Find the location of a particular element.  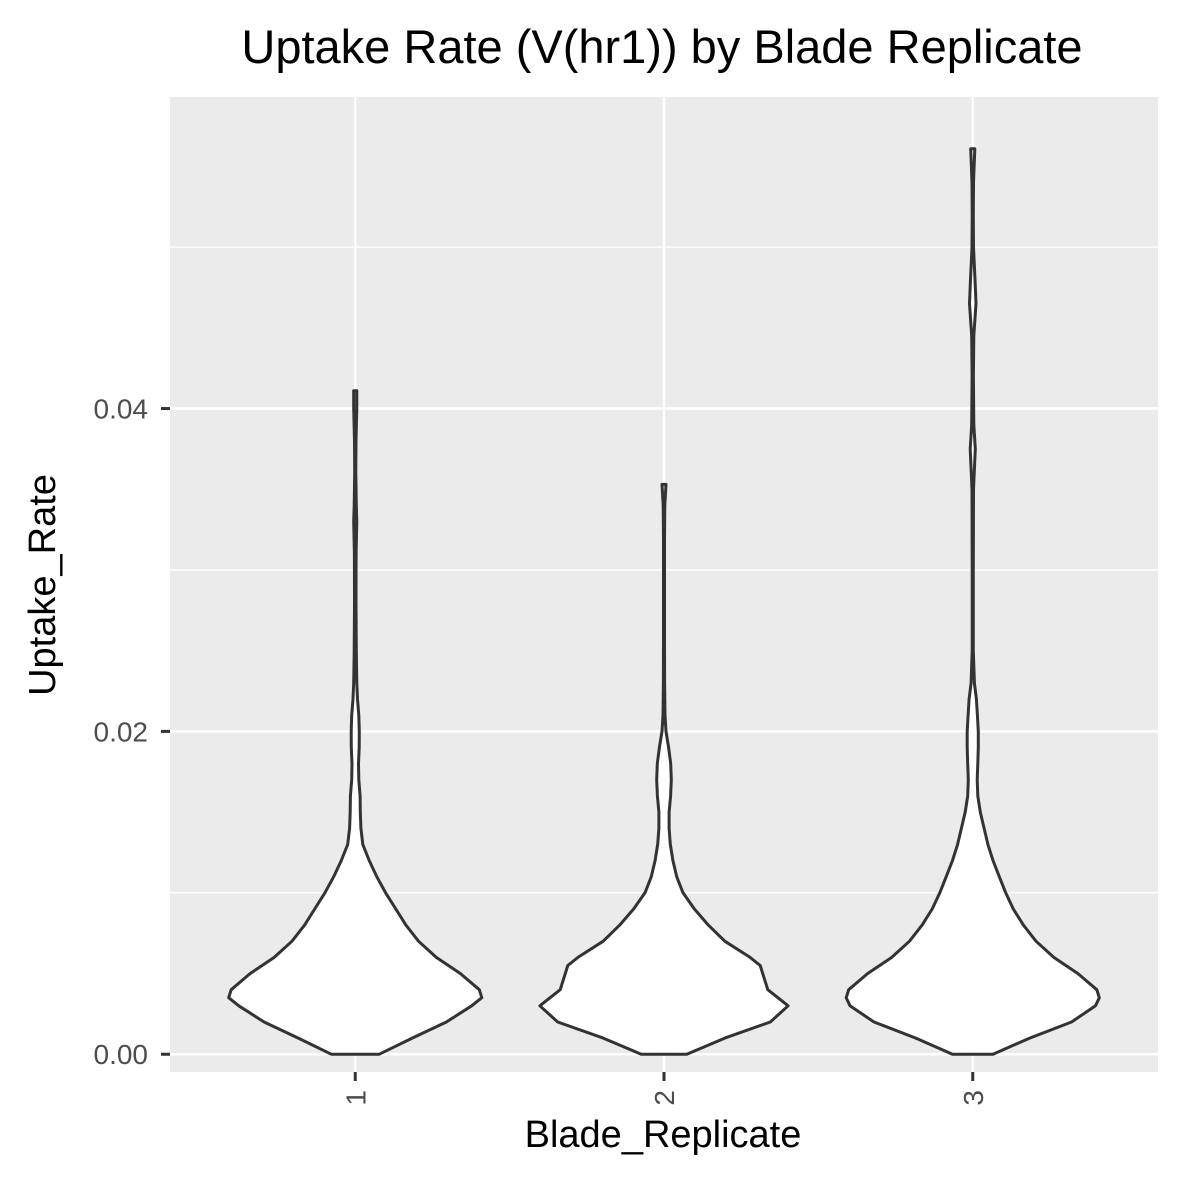

x-axis-title: Blade_Replicate is located at coordinates (663, 1135).